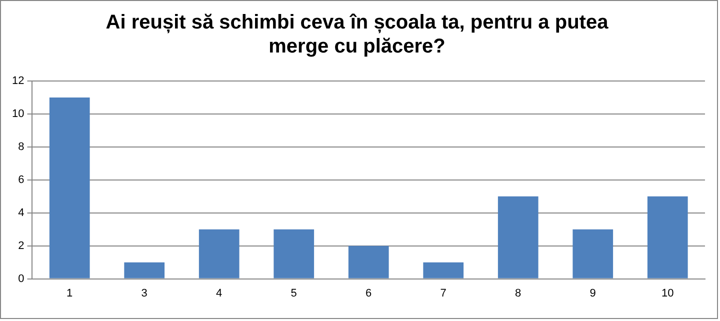 The image size is (720, 321). I want to click on y-tick-label: 2, so click(21, 246).